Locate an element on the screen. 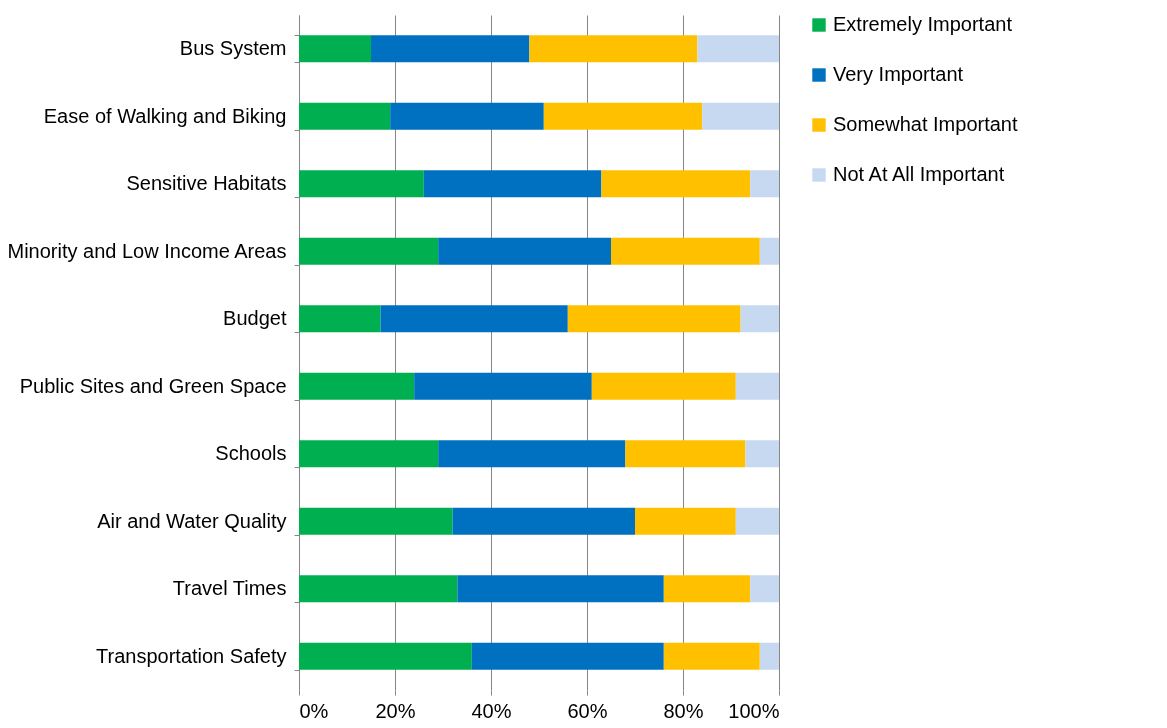  legend-label: Very Important is located at coordinates (898, 74).